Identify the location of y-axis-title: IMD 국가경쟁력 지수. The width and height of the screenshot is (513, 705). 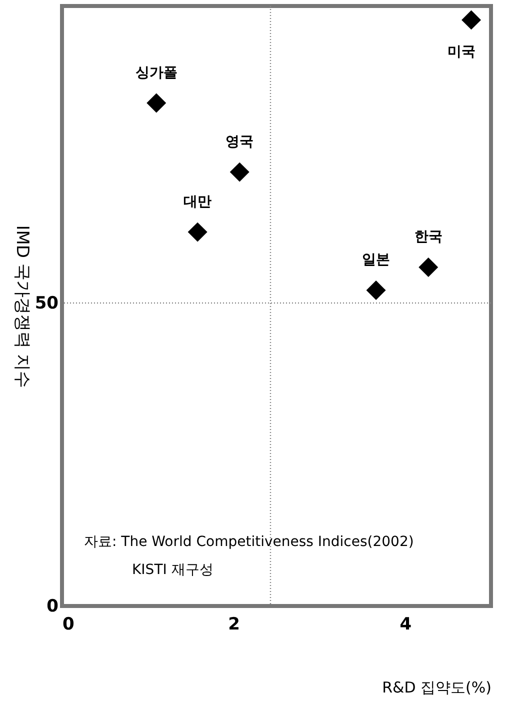
(22, 306).